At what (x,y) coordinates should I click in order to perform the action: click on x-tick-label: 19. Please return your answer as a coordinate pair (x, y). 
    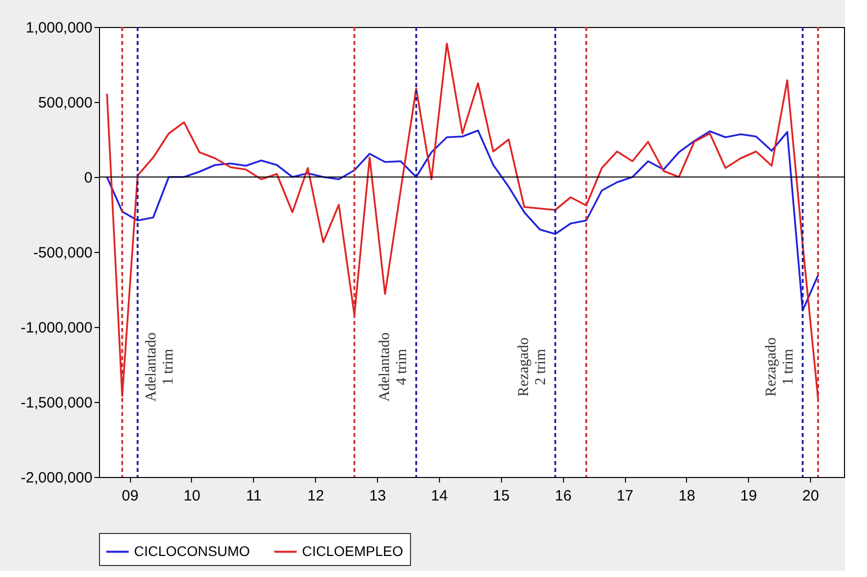
    Looking at the image, I should click on (748, 496).